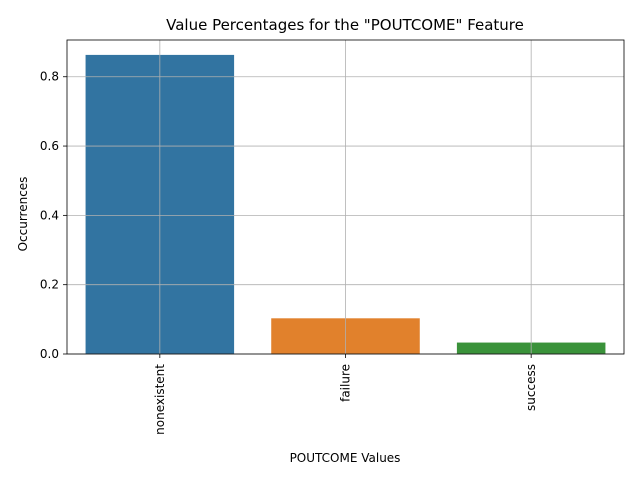  I want to click on y-tick-label: 0.0, so click(49, 354).